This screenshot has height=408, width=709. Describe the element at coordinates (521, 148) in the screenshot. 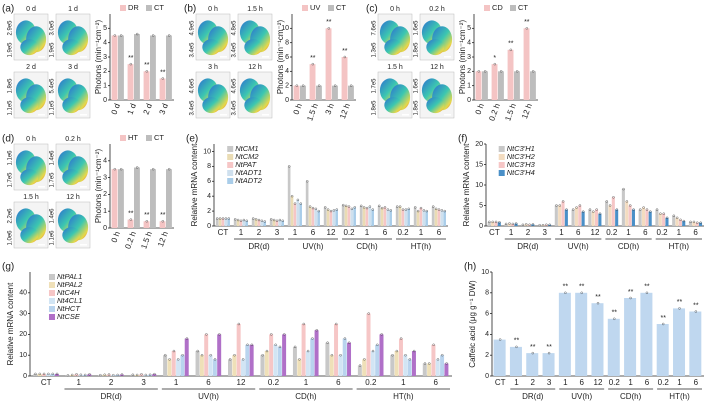

I see `legend-label: NtC3'H1` at that location.